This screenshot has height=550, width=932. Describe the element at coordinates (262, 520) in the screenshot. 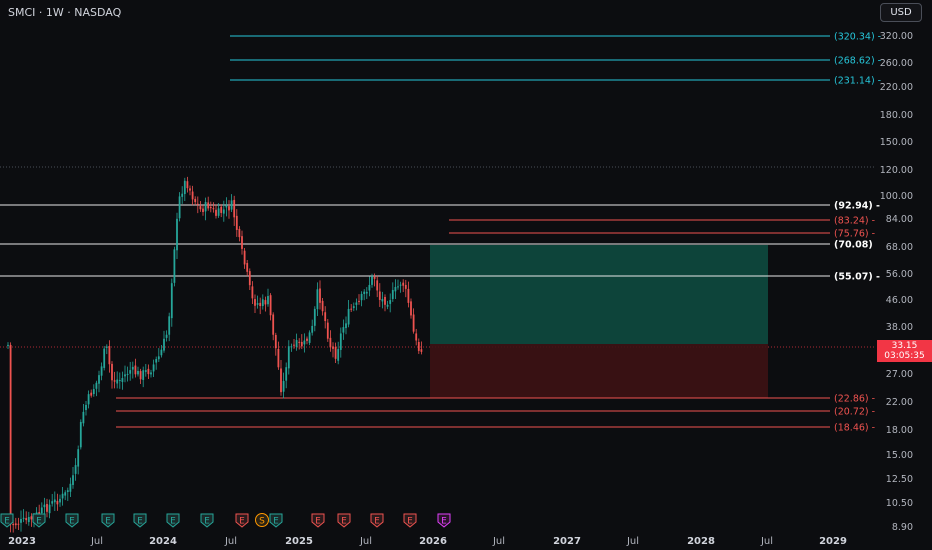

I see `split-marker: S` at that location.